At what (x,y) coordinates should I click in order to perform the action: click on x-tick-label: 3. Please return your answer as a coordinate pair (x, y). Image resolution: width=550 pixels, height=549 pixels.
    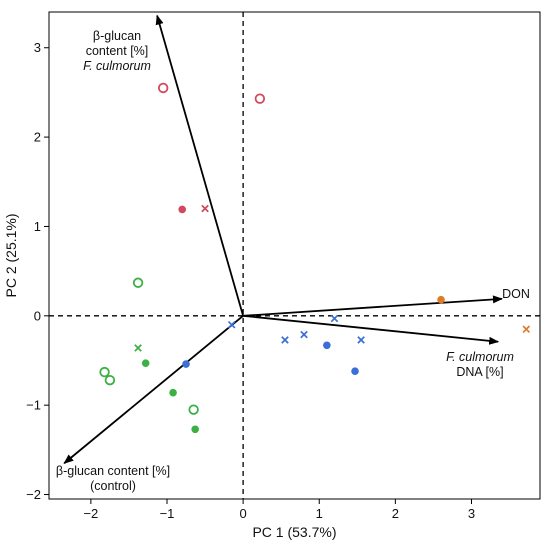
    Looking at the image, I should click on (471, 513).